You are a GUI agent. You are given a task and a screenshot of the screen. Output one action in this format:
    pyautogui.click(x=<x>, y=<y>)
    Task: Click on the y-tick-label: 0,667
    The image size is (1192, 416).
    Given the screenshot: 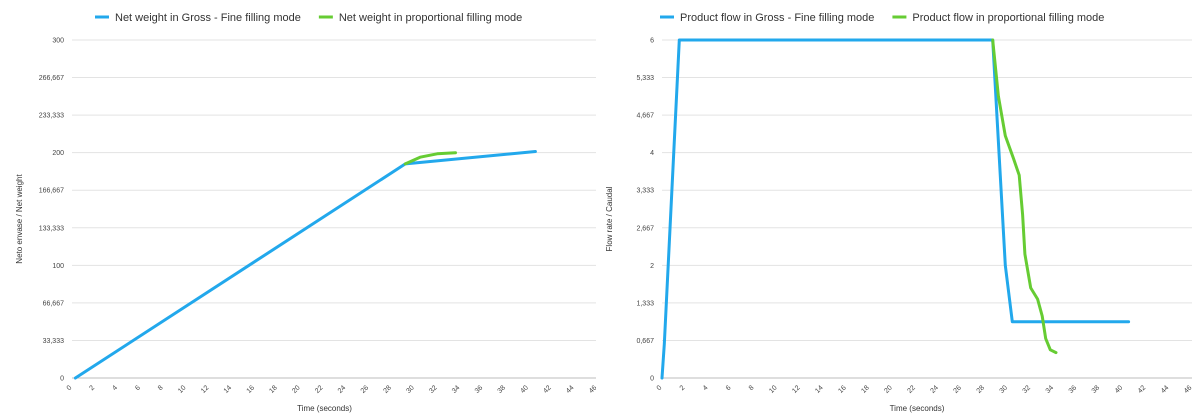 What is the action you would take?
    pyautogui.click(x=645, y=341)
    